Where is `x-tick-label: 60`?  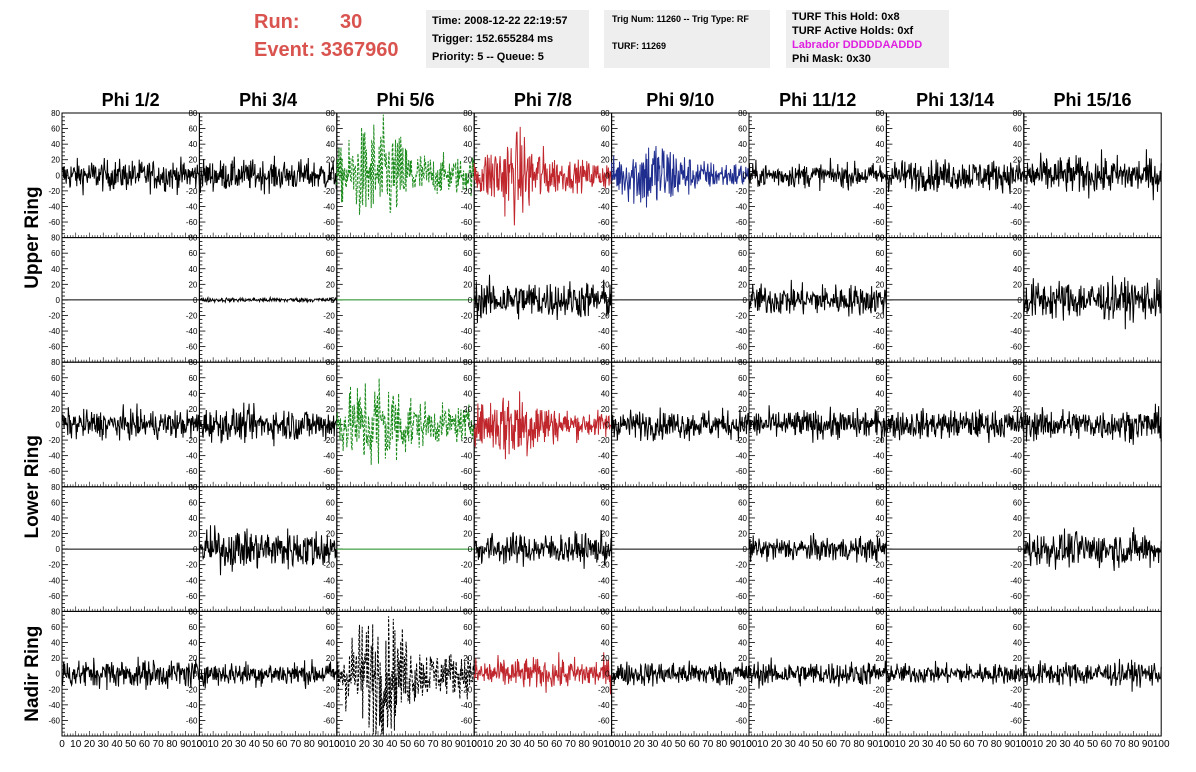
x-tick-label: 60 is located at coordinates (1107, 744).